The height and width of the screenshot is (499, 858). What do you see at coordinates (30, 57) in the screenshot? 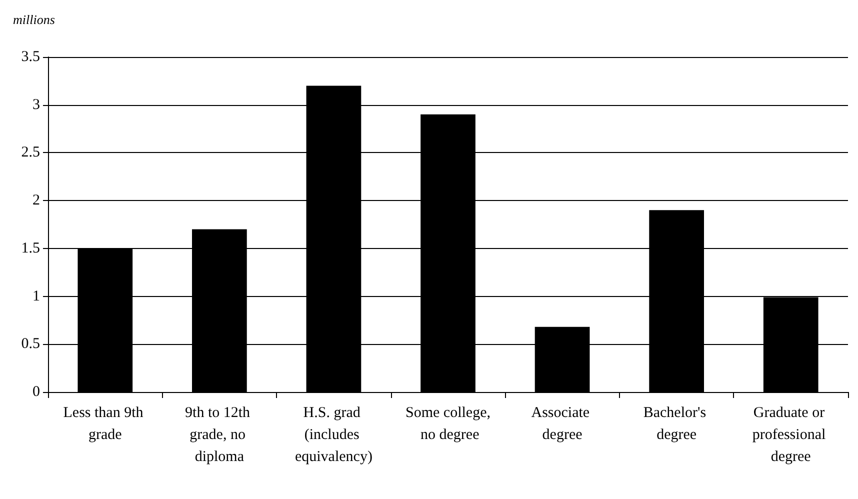
I see `y-tick-label: 3.5` at bounding box center [30, 57].